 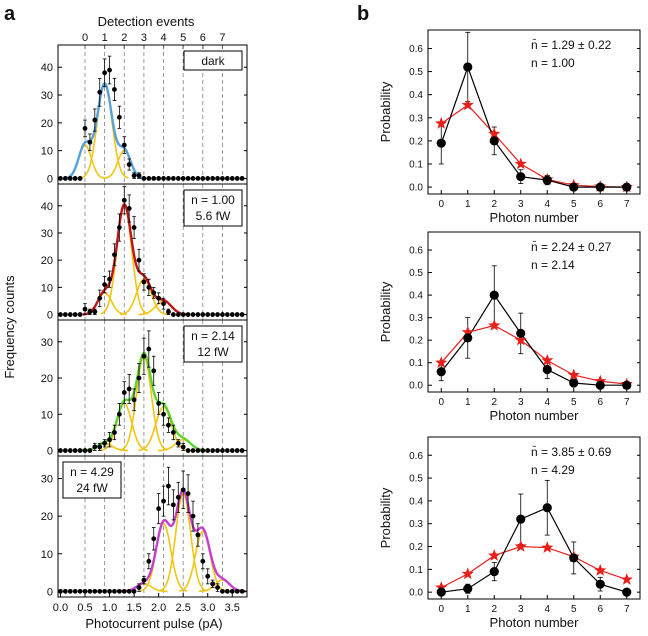 What do you see at coordinates (146, 21) in the screenshot?
I see `top-axis-label: Detection events` at bounding box center [146, 21].